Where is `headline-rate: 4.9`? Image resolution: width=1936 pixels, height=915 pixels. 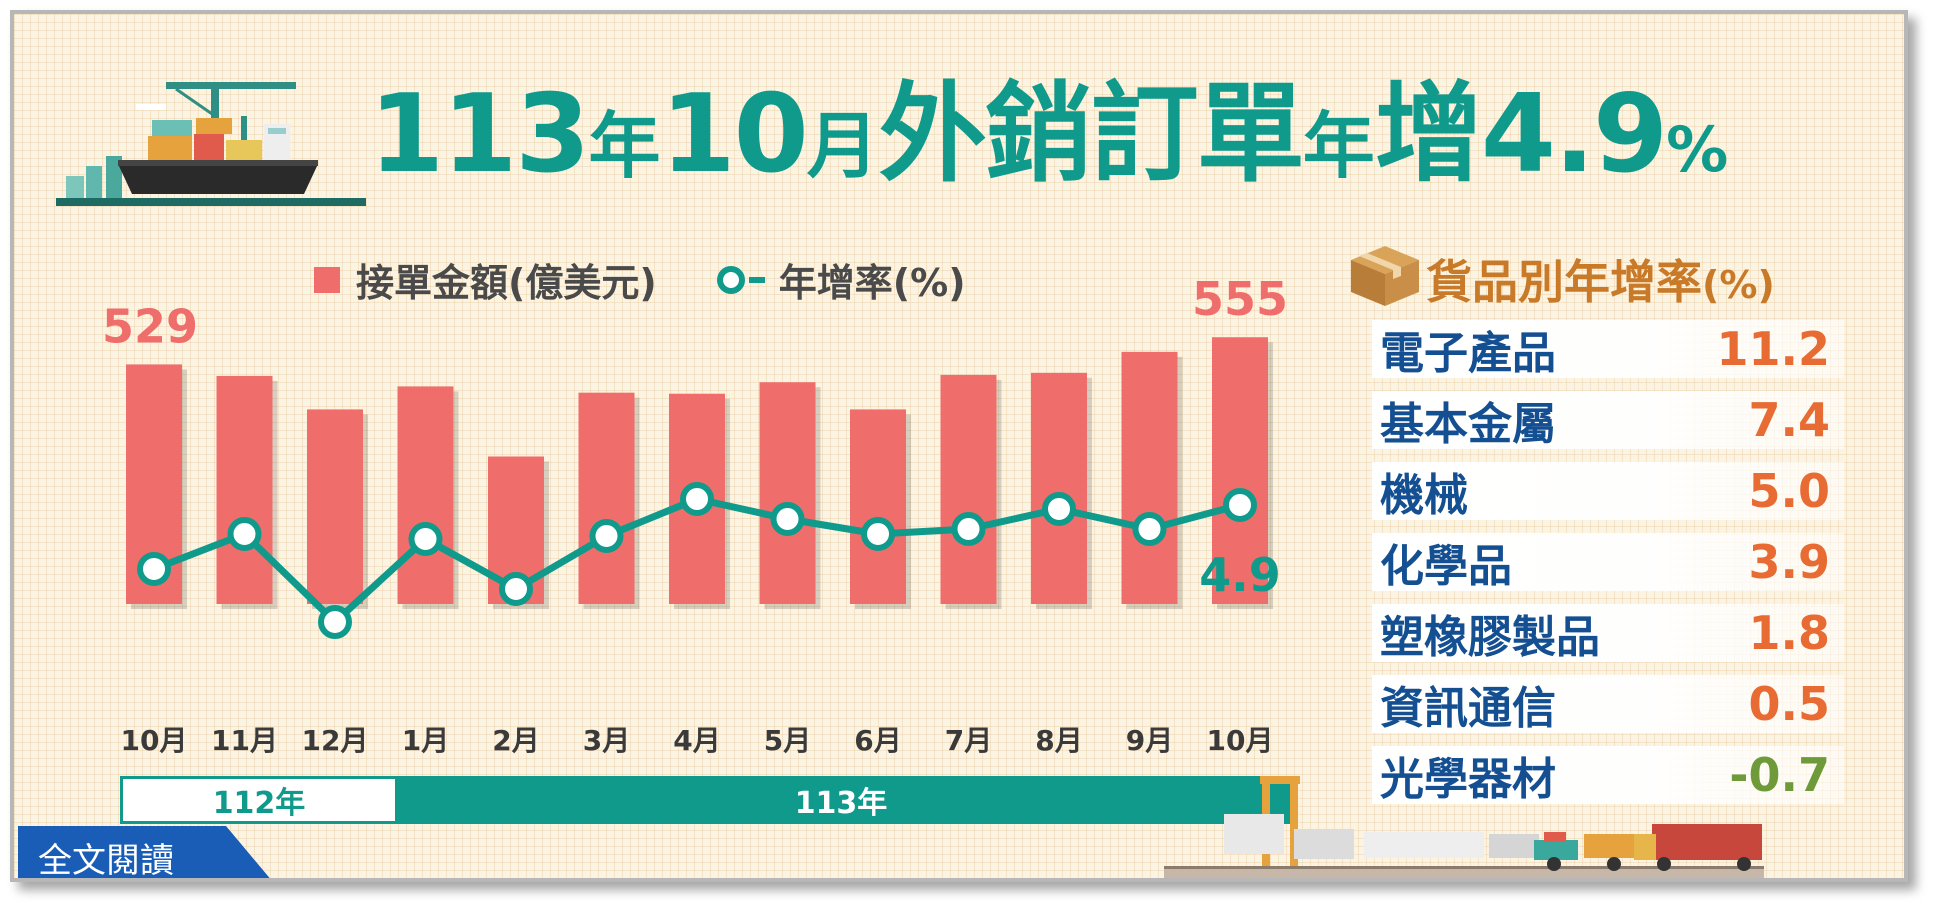
headline-rate: 4.9 is located at coordinates (1574, 134).